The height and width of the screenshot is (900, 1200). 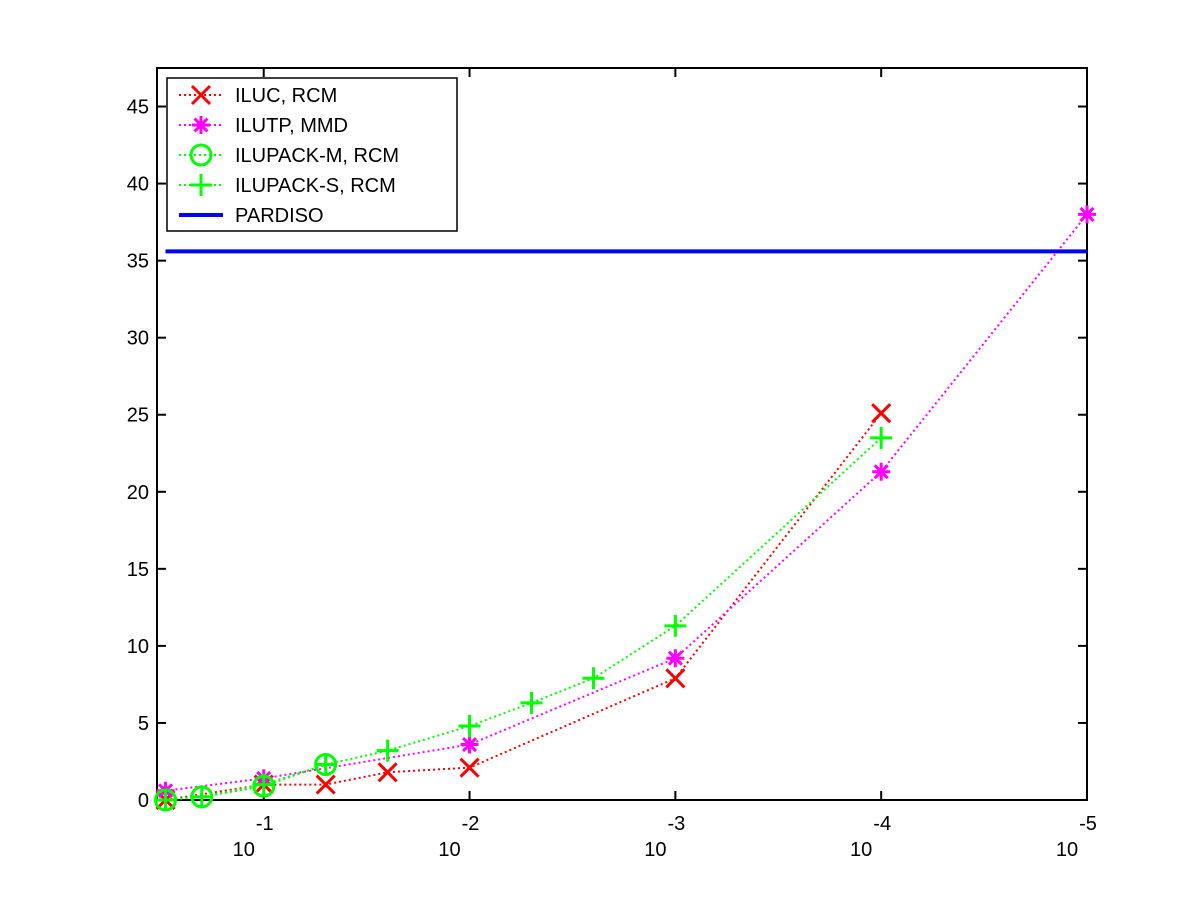 What do you see at coordinates (1088, 824) in the screenshot?
I see `x-tick-label-exponent: -5` at bounding box center [1088, 824].